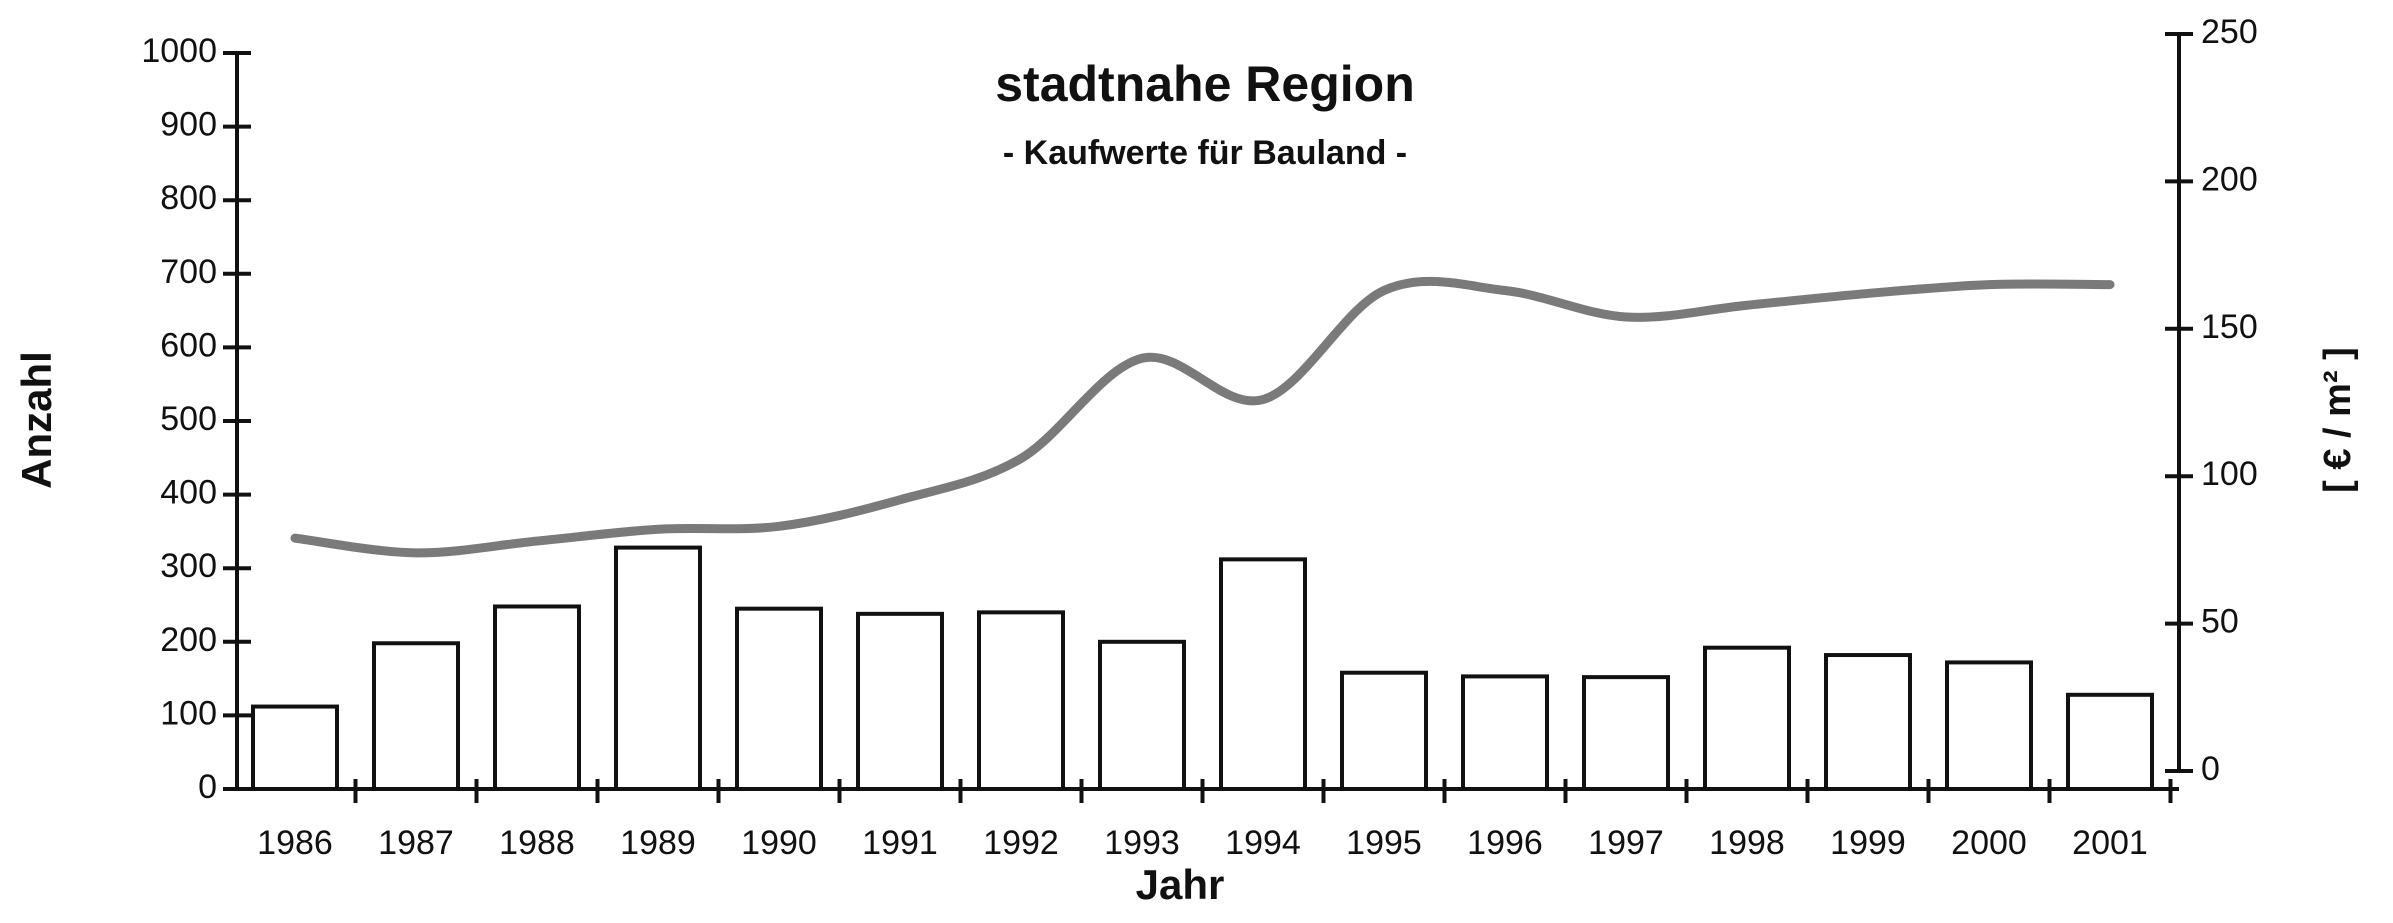  I want to click on x-tick-label: 2001, so click(2110, 843).